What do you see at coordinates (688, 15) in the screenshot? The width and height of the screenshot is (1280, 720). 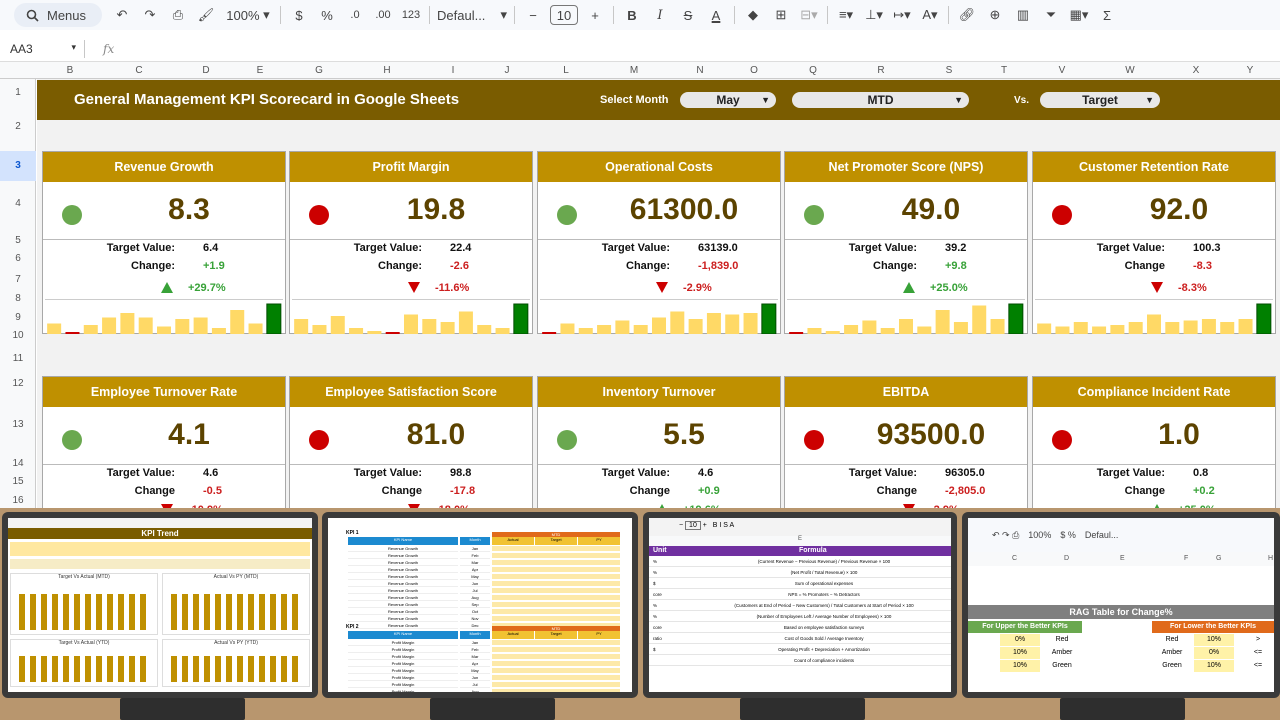 I see `strikethrough-icon: S` at bounding box center [688, 15].